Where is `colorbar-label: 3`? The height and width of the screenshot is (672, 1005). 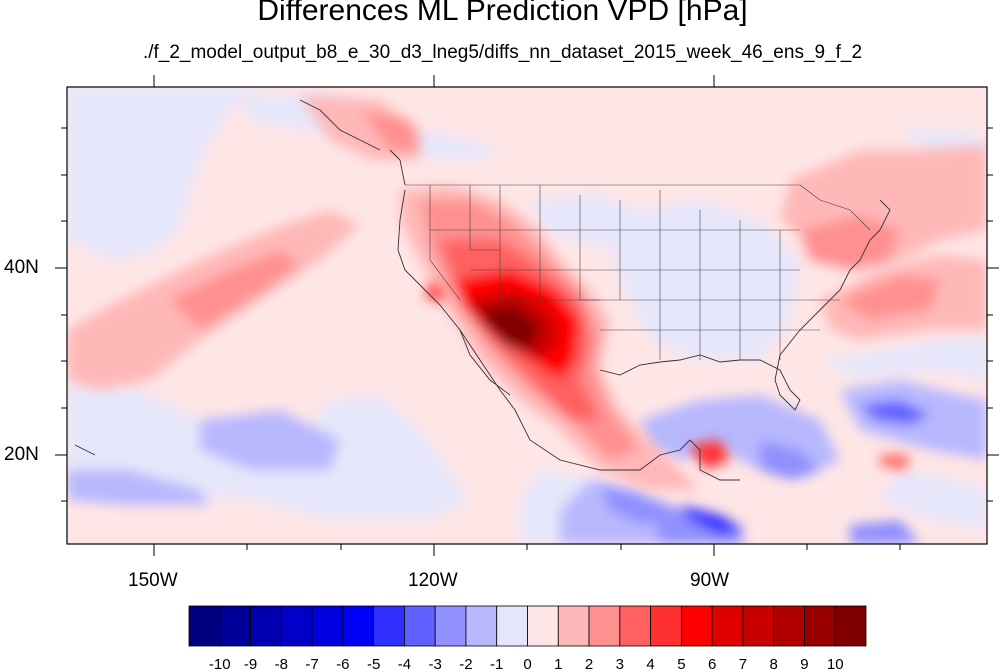 colorbar-label: 3 is located at coordinates (620, 664).